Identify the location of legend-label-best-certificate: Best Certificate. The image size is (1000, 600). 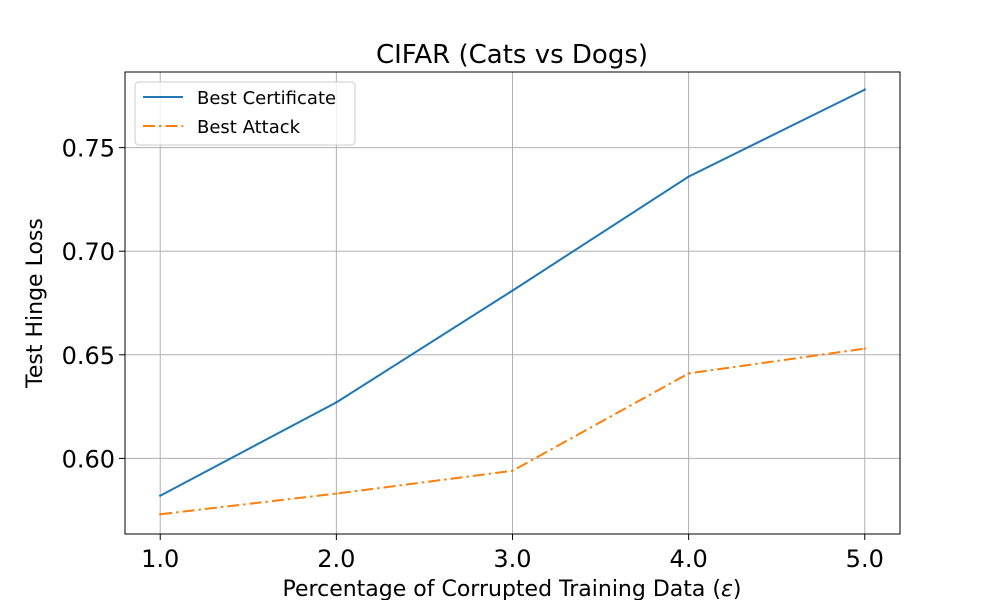
(266, 98).